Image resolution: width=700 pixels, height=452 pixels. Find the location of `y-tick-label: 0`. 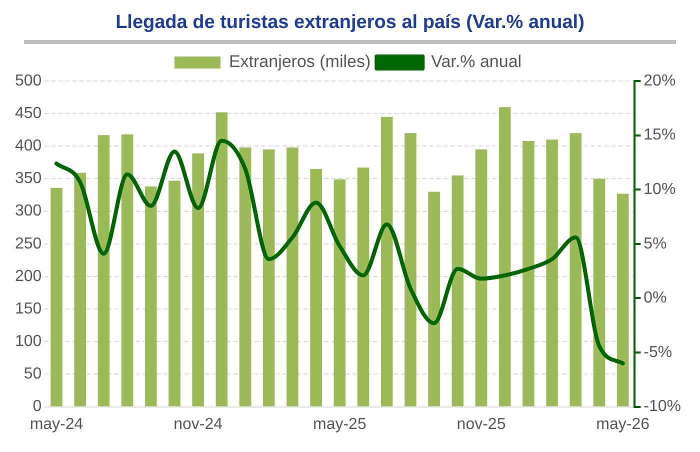

y-tick-label: 0 is located at coordinates (37, 407).